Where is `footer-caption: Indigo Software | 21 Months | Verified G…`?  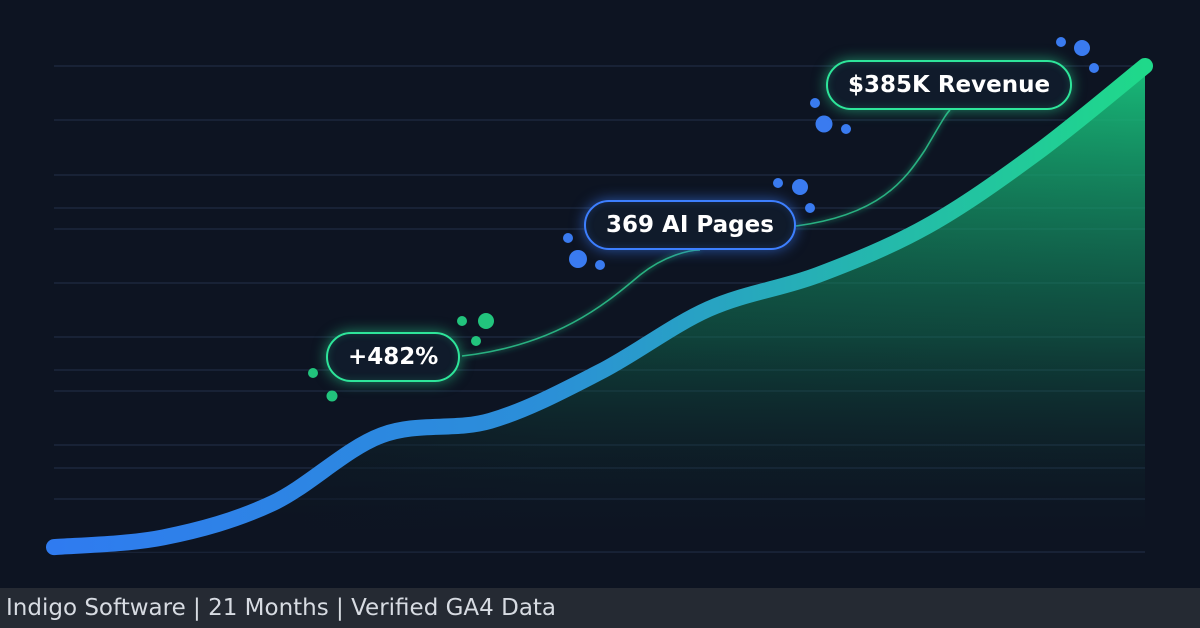 footer-caption: Indigo Software | 21 Months | Verified G… is located at coordinates (600, 608).